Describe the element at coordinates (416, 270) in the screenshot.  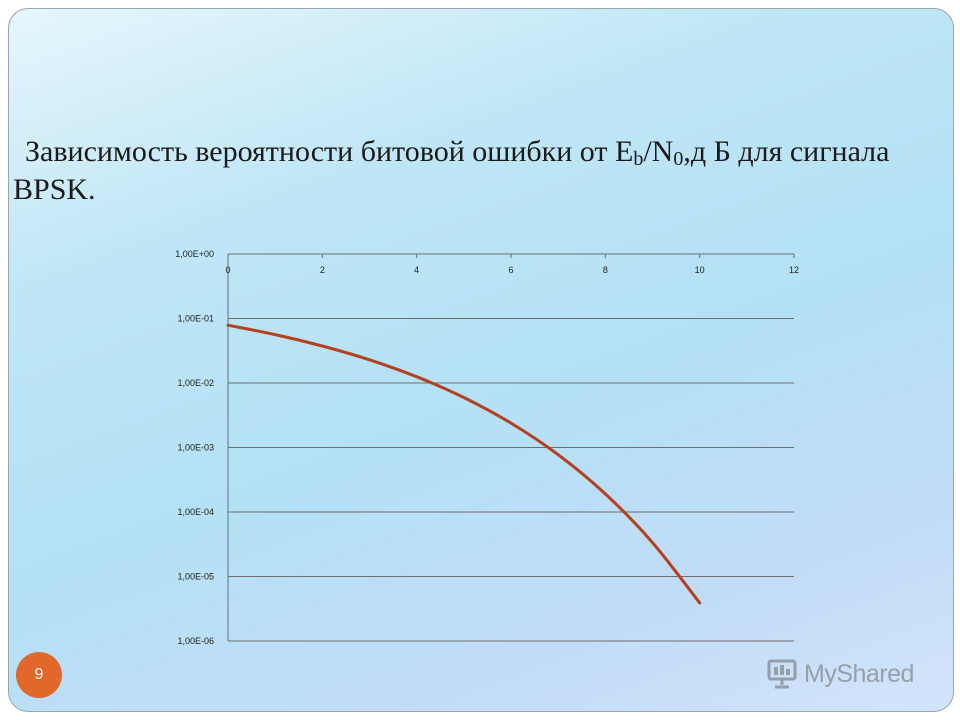
I see `x-tick-label: 4` at that location.